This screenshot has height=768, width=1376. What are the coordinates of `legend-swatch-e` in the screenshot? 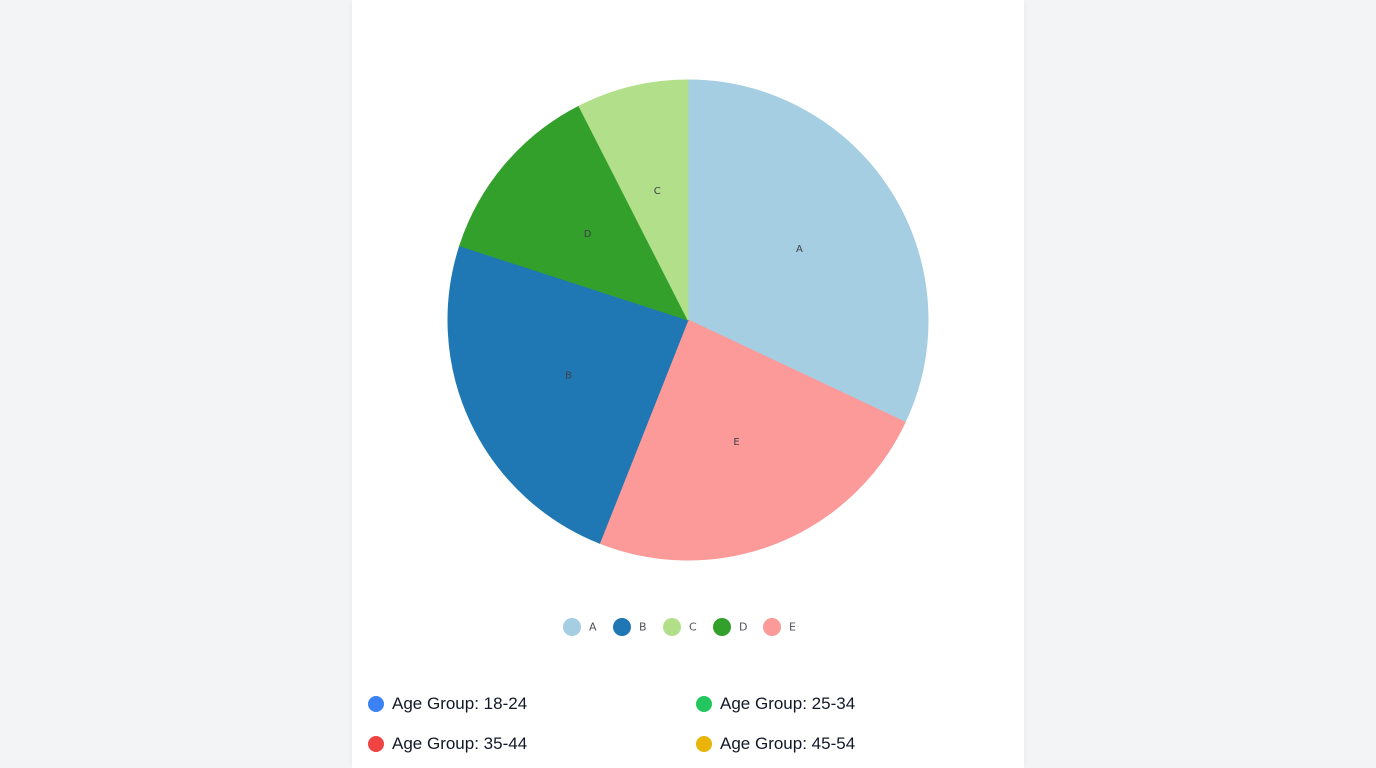 It's located at (772, 627).